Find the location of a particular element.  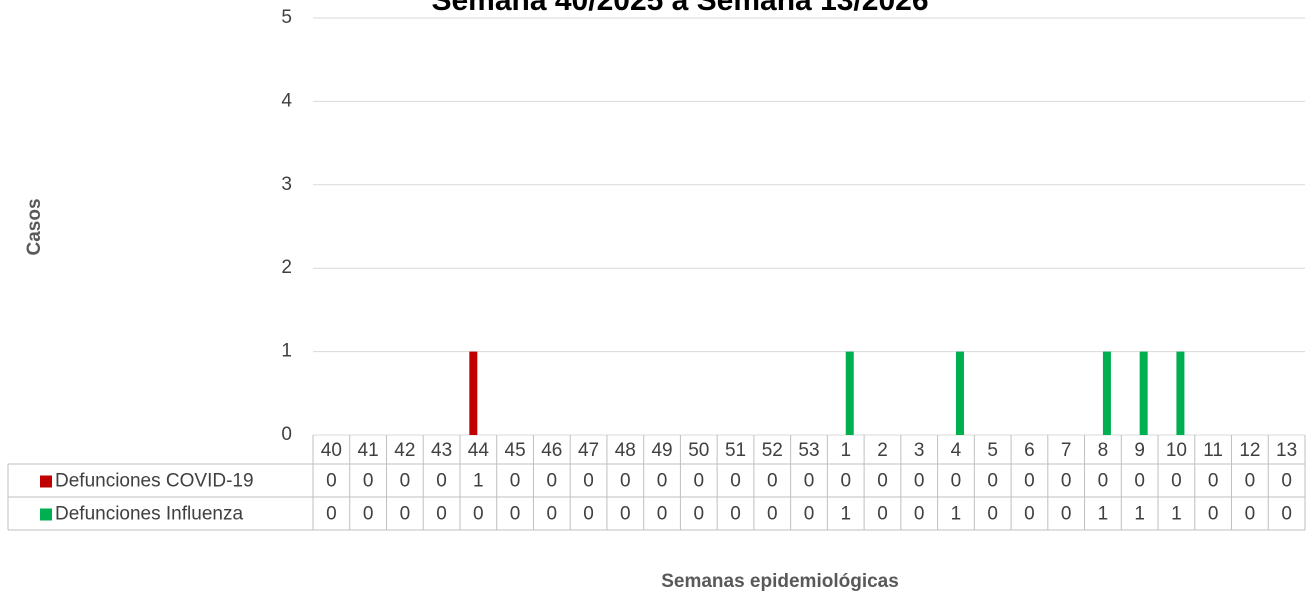

y-tick-label: 5 is located at coordinates (286, 17).